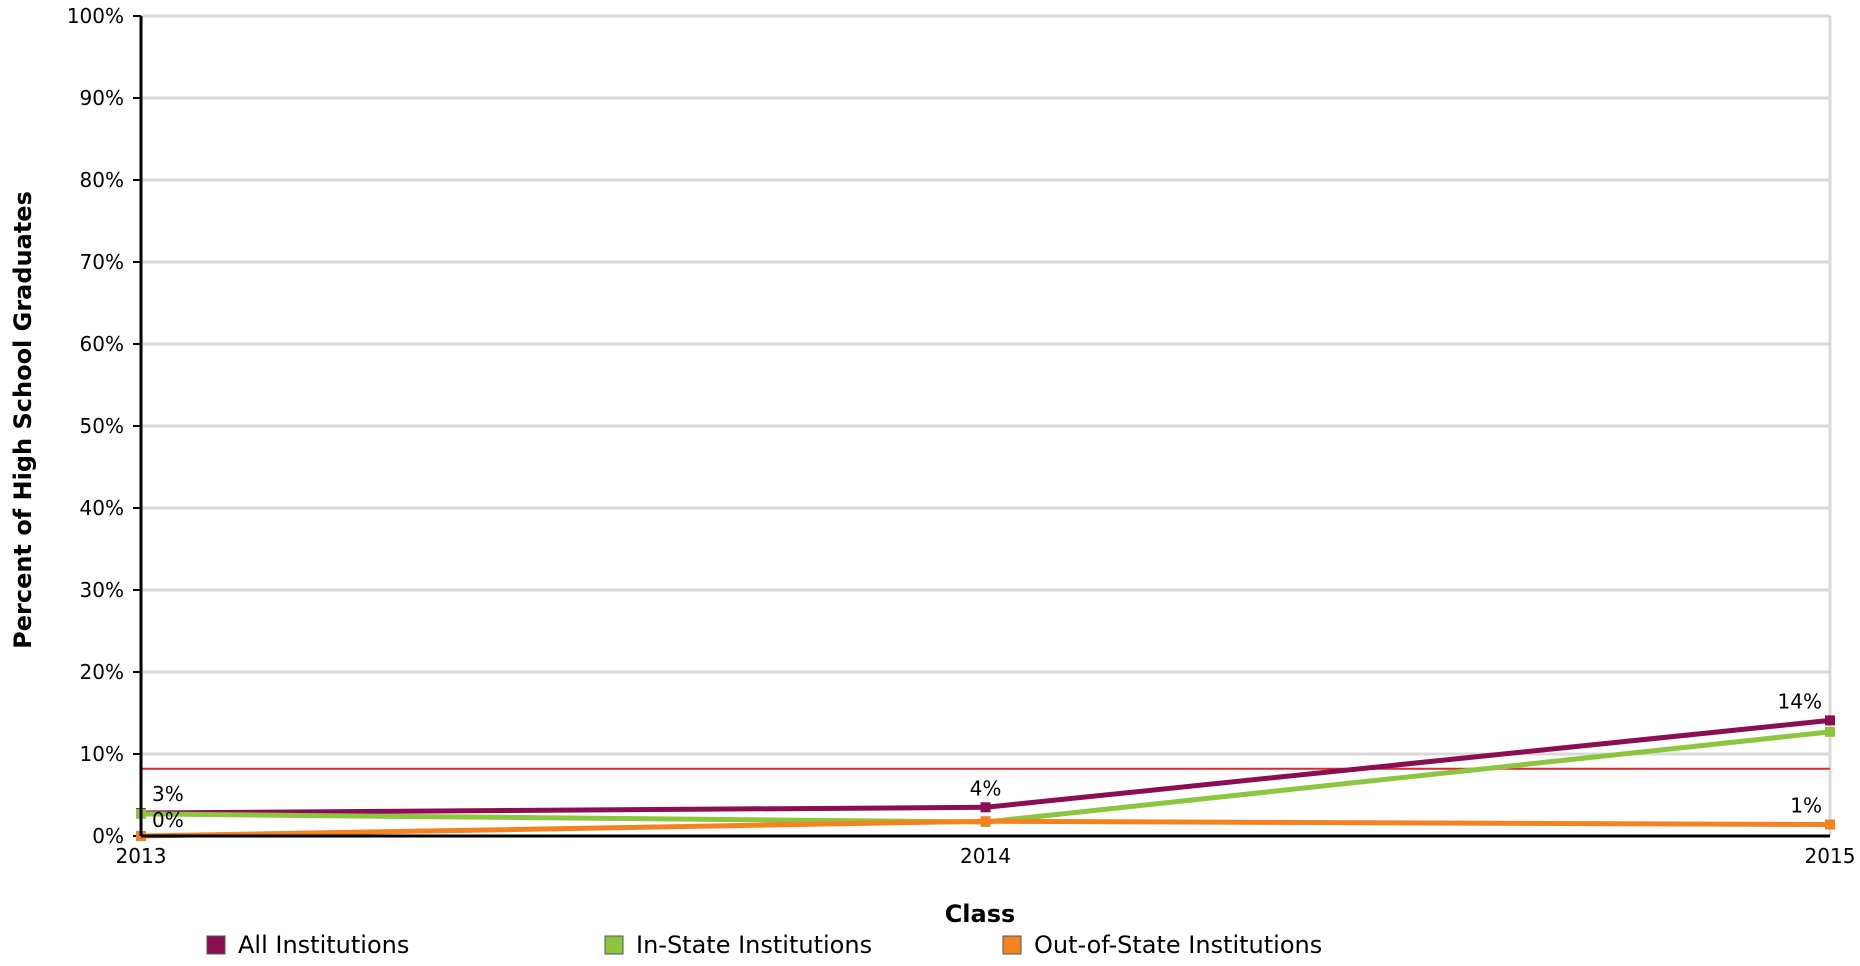  What do you see at coordinates (102, 98) in the screenshot?
I see `y-tick-label: 90%` at bounding box center [102, 98].